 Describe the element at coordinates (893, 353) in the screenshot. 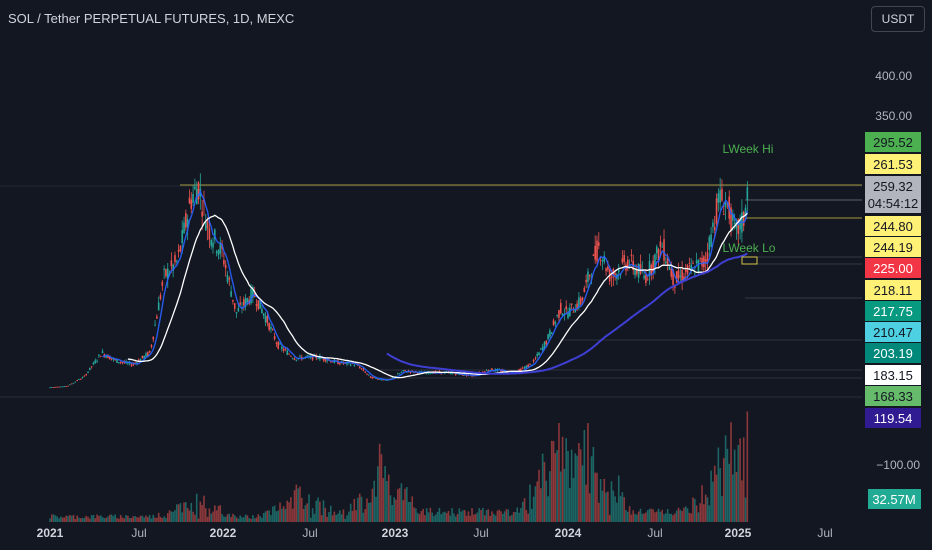

I see `price-tag: 203.19` at that location.